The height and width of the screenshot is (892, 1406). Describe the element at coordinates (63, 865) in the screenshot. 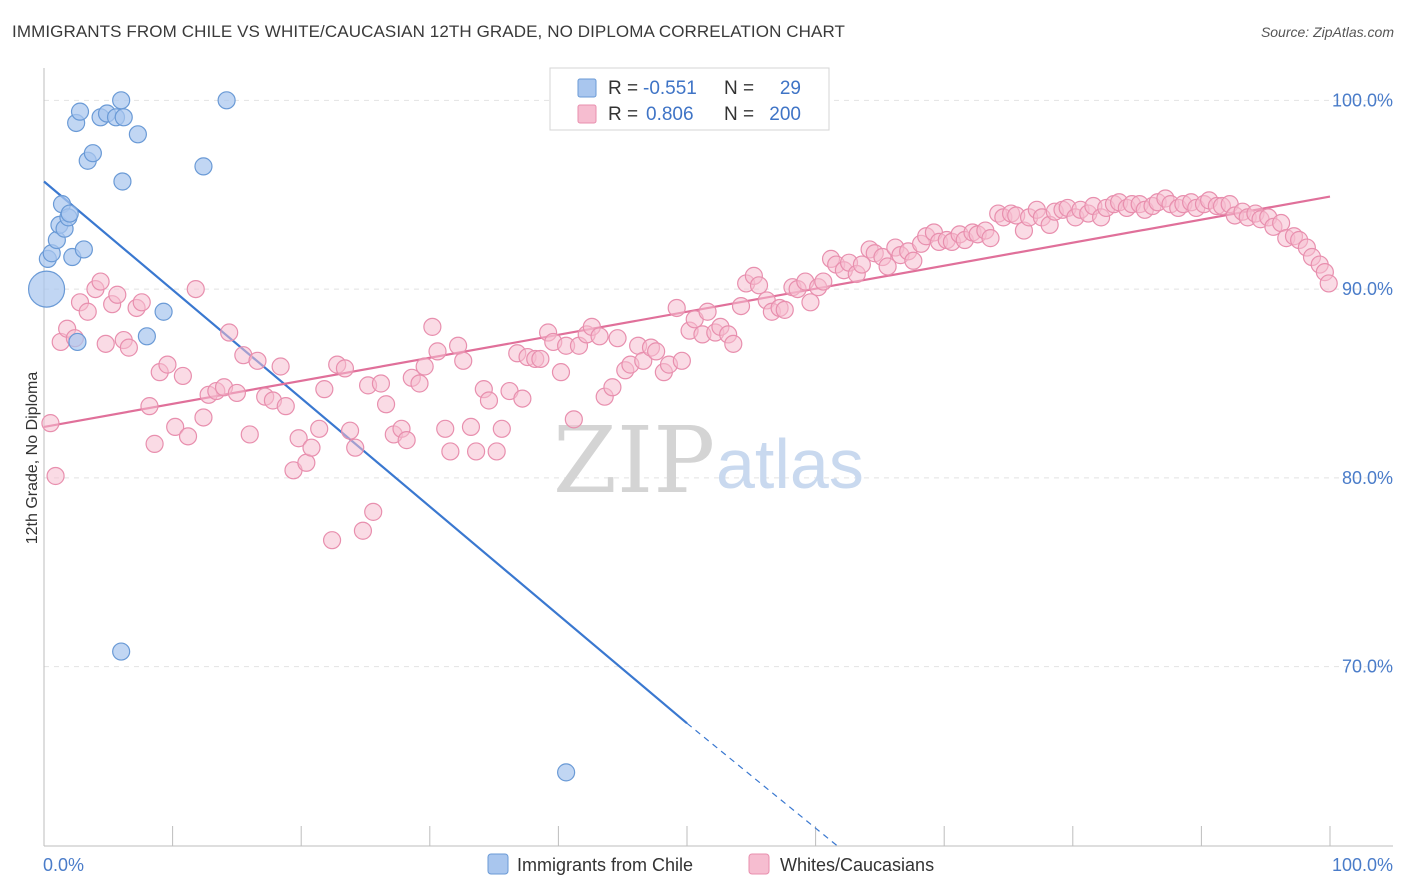

I see `x-tick-label-min: 0.0%` at that location.